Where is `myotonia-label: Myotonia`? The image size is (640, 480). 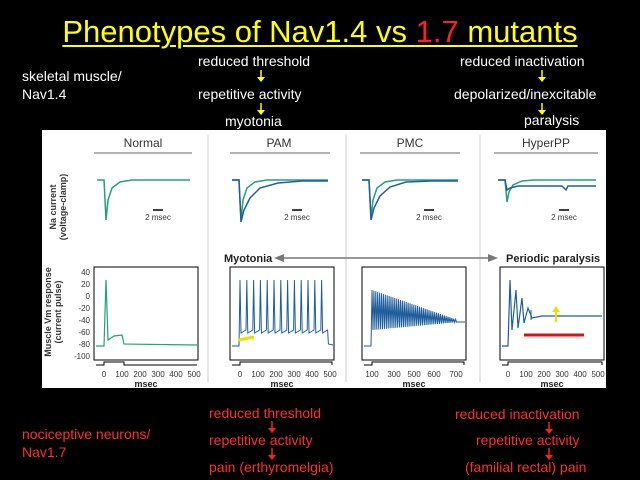
myotonia-label: Myotonia is located at coordinates (248, 259).